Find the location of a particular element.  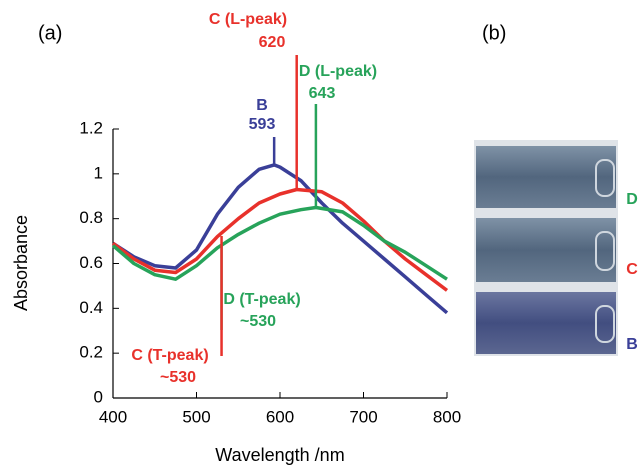

annotation-name: C (T-peak) is located at coordinates (169, 355).